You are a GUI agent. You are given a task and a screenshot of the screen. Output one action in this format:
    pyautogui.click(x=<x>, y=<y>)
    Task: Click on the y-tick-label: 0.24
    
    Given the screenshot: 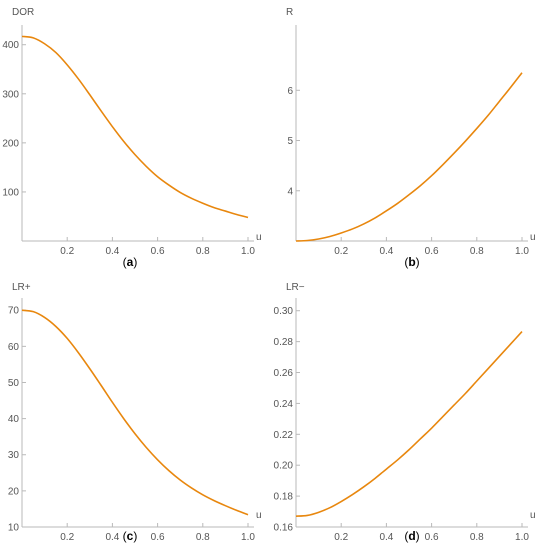 What is the action you would take?
    pyautogui.click(x=284, y=404)
    